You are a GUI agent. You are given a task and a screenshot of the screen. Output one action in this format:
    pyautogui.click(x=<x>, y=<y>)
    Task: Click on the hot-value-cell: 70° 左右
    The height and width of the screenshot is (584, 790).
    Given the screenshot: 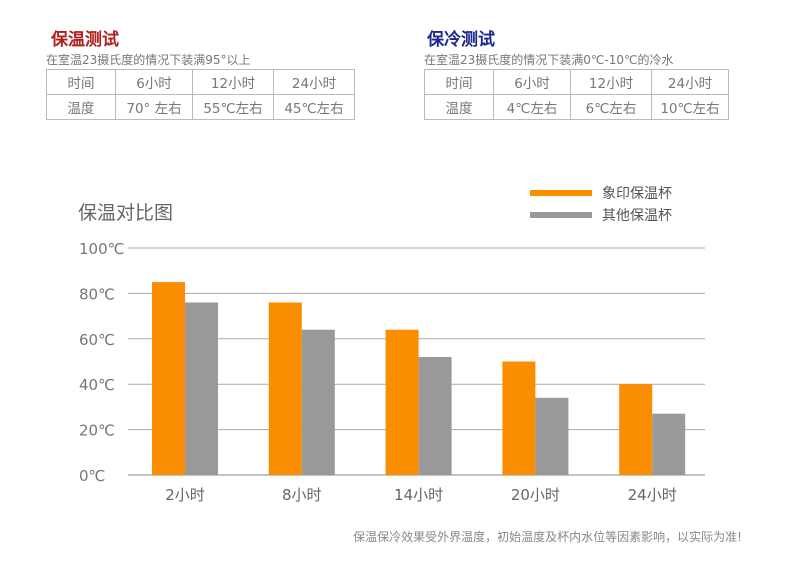 What is the action you would take?
    pyautogui.click(x=154, y=107)
    